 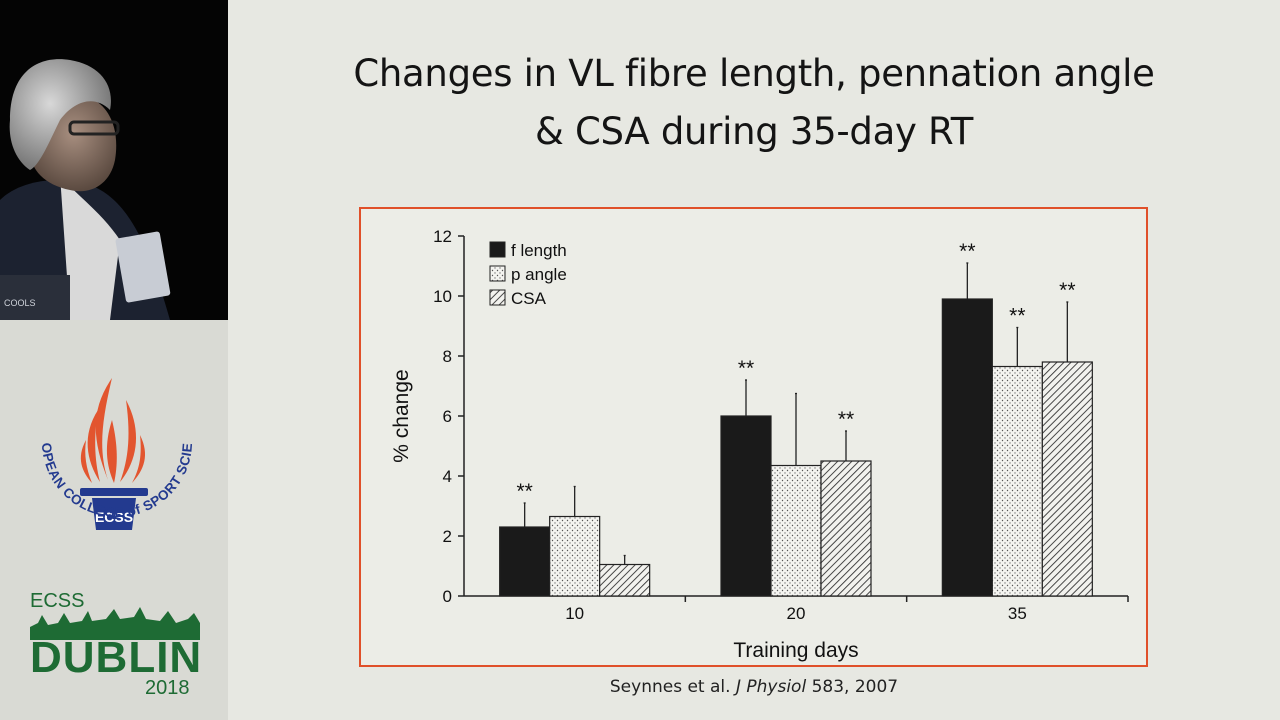 I want to click on video-badge: COOLS, so click(x=20, y=303).